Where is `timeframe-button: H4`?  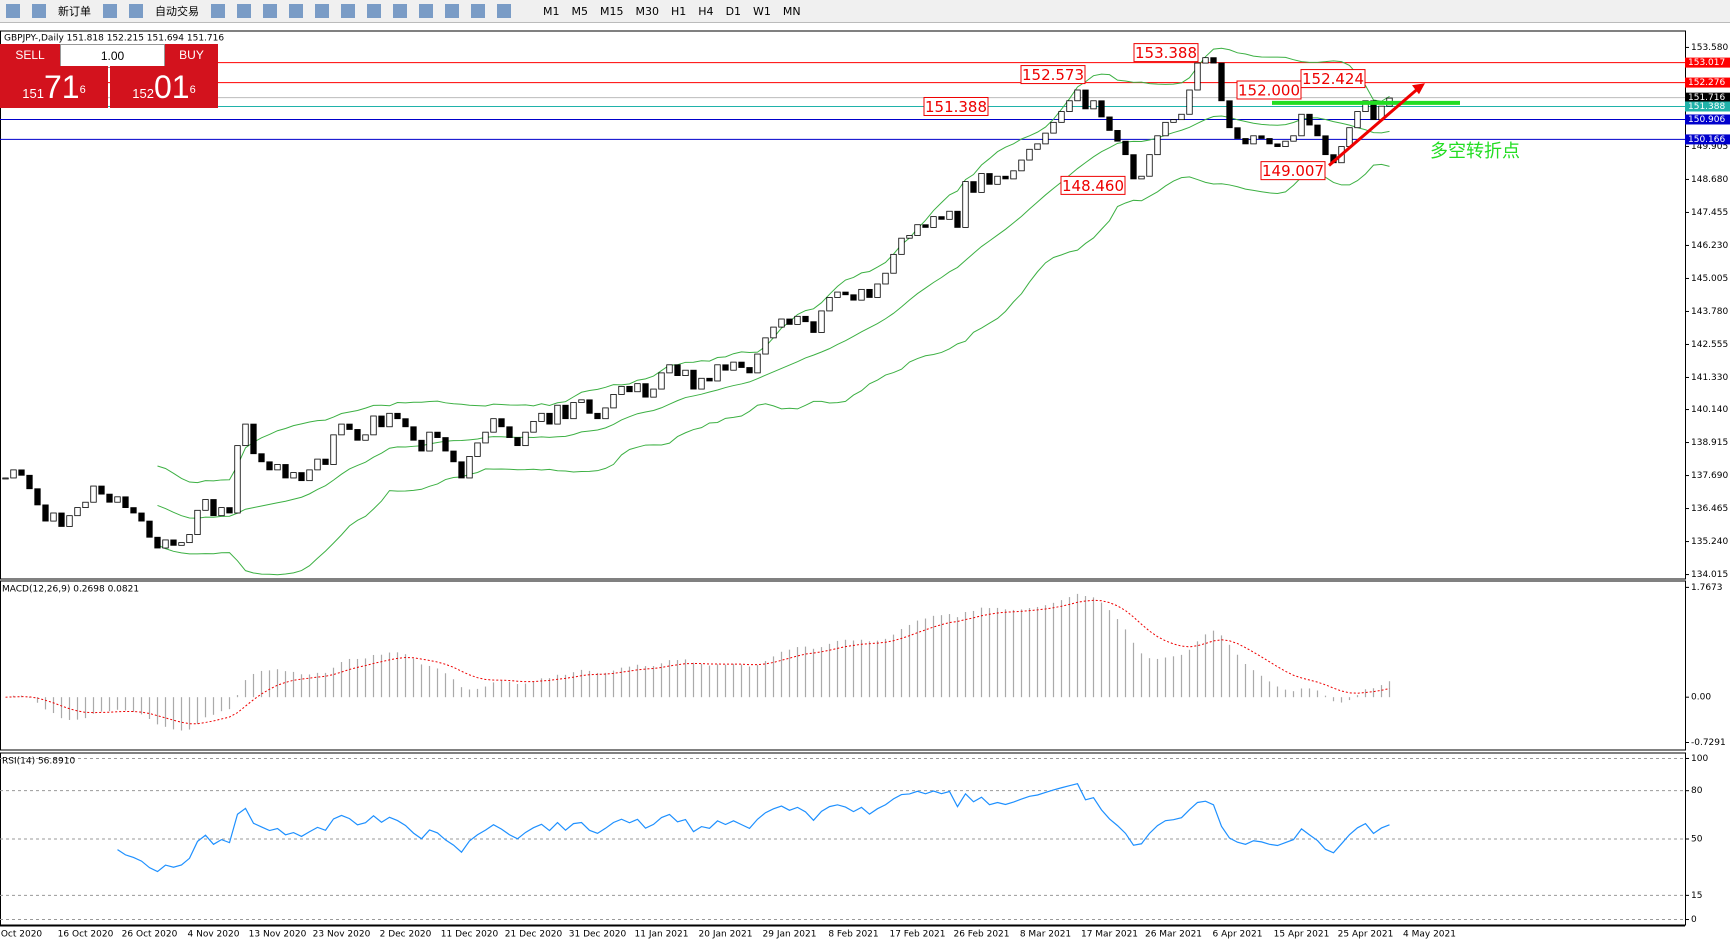 timeframe-button: H4 is located at coordinates (706, 11).